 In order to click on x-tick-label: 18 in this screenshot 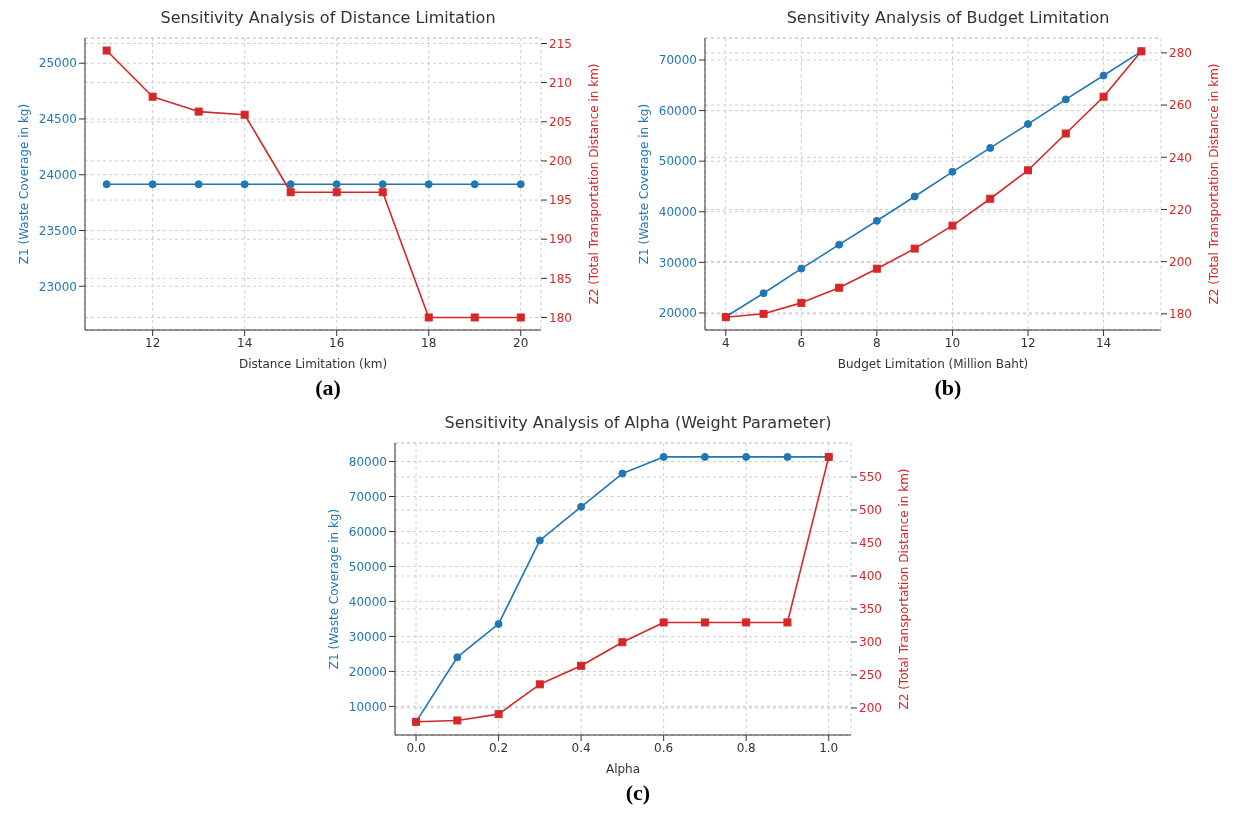, I will do `click(429, 342)`.